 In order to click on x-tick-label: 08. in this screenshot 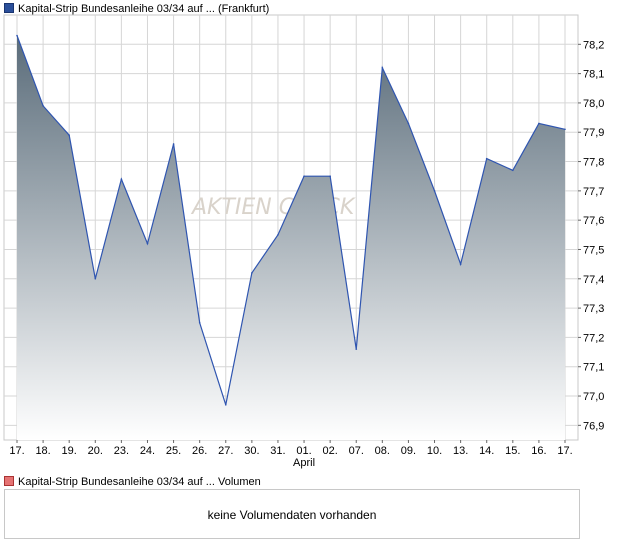, I will do `click(382, 451)`.